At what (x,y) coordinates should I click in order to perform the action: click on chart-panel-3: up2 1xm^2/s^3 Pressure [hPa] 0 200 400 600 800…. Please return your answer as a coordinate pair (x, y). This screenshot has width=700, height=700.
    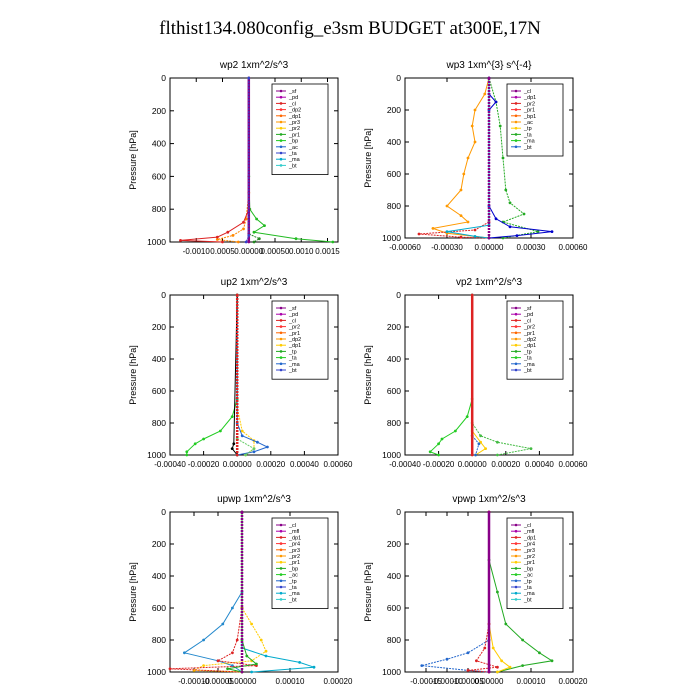
    Looking at the image, I should click on (240, 373).